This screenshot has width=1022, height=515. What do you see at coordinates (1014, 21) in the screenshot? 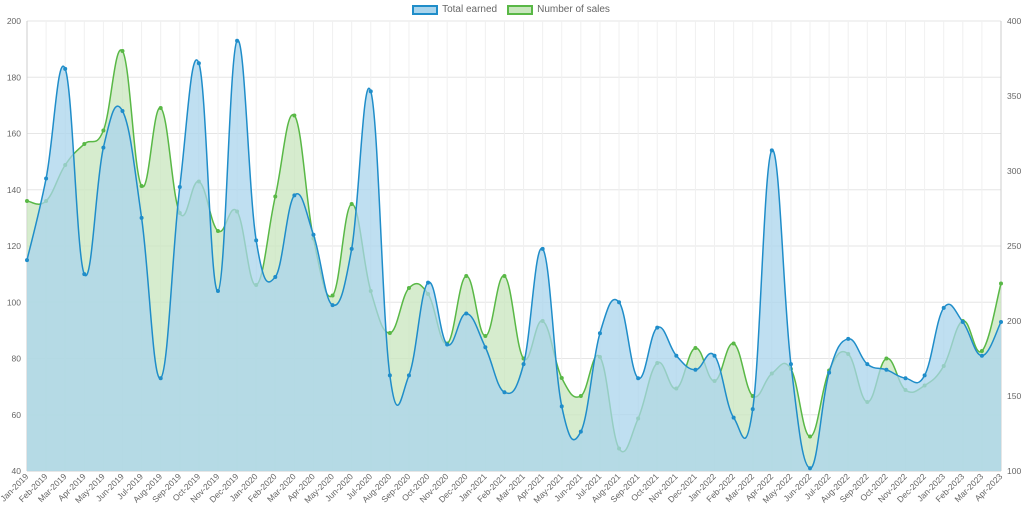
I see `y-right-tick-label: 400` at bounding box center [1014, 21].